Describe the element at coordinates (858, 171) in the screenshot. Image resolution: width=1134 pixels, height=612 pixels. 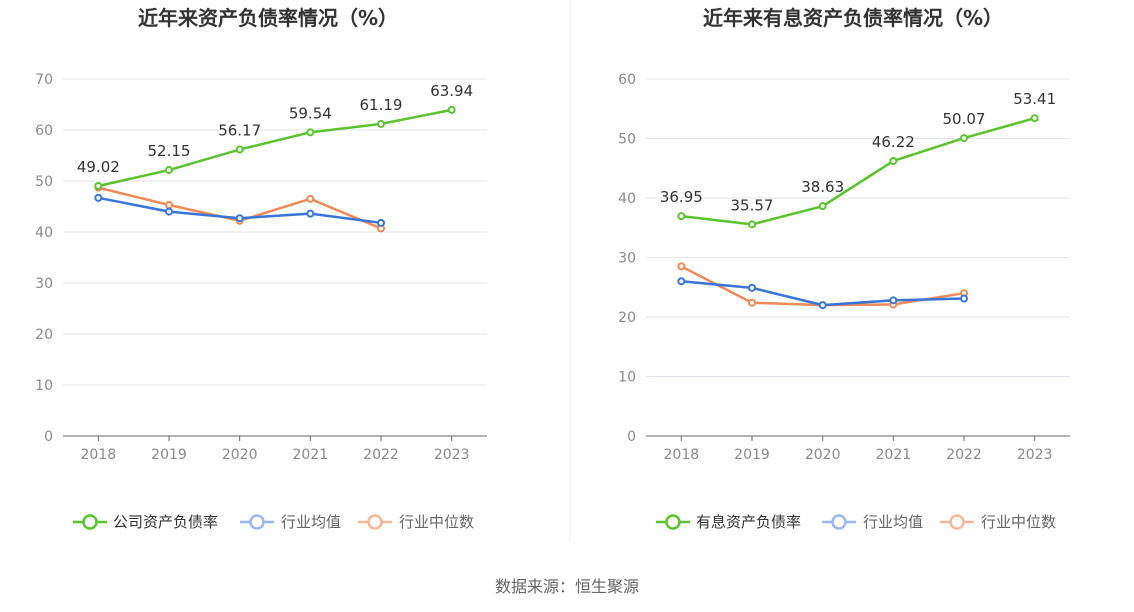
I see `chart1-series-line-company` at that location.